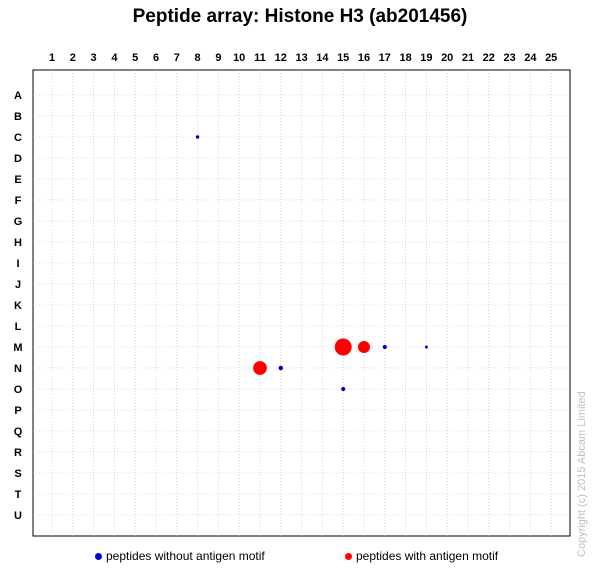  I want to click on row-label-I: I, so click(17, 264).